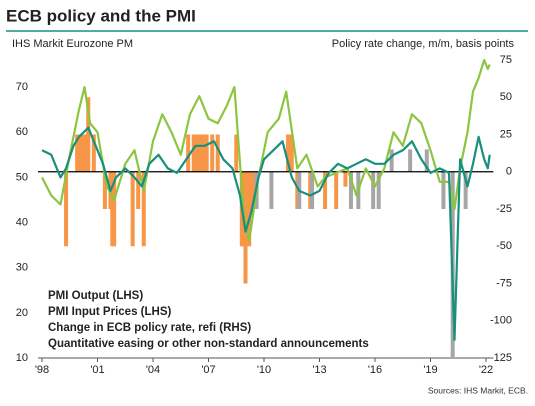 This screenshot has height=406, width=535. I want to click on y2-tick-label: 75, so click(506, 60).